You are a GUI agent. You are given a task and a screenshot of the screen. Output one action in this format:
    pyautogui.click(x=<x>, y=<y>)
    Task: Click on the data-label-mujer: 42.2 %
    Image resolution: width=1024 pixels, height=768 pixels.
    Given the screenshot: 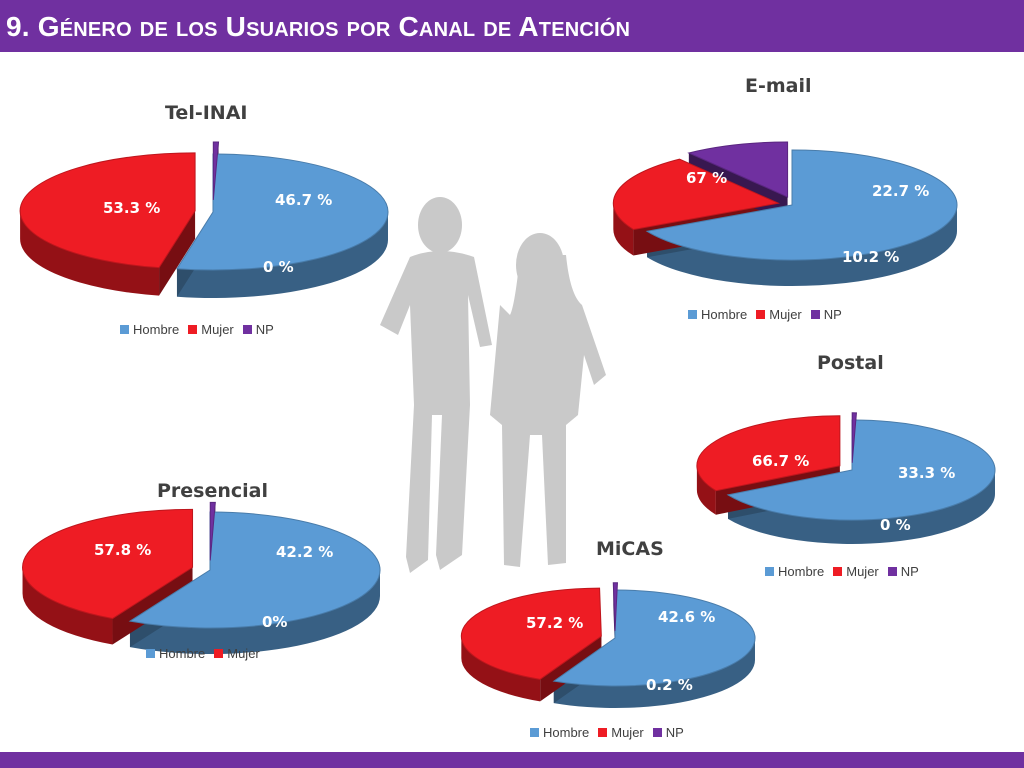 What is the action you would take?
    pyautogui.click(x=304, y=552)
    